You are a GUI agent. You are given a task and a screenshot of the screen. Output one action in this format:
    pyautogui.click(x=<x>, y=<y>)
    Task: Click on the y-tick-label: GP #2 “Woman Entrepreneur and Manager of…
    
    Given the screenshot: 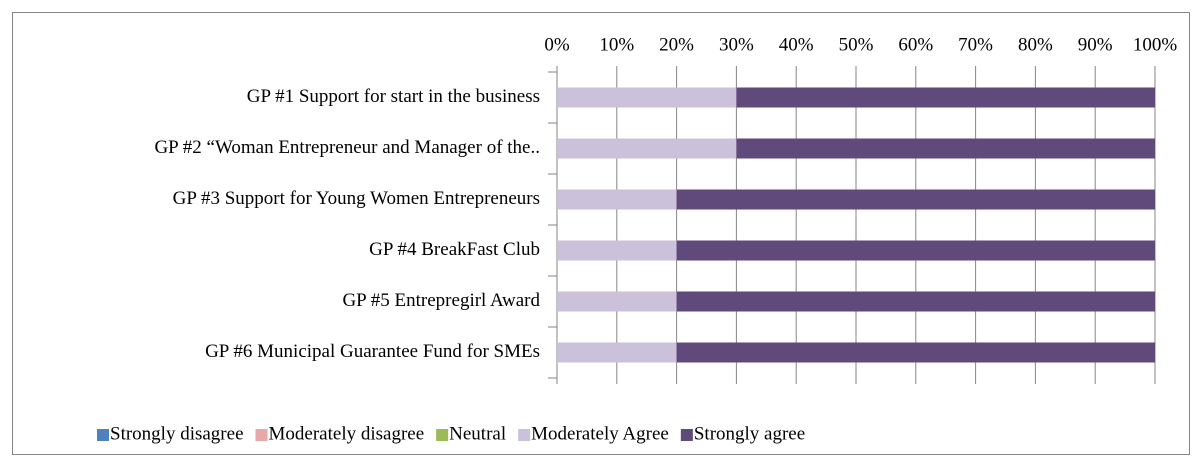 What is the action you would take?
    pyautogui.click(x=347, y=147)
    